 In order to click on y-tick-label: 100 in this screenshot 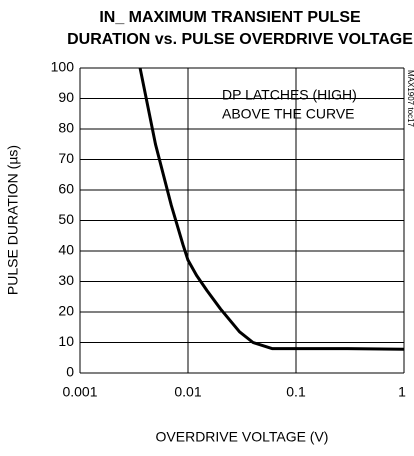, I will do `click(63, 67)`.